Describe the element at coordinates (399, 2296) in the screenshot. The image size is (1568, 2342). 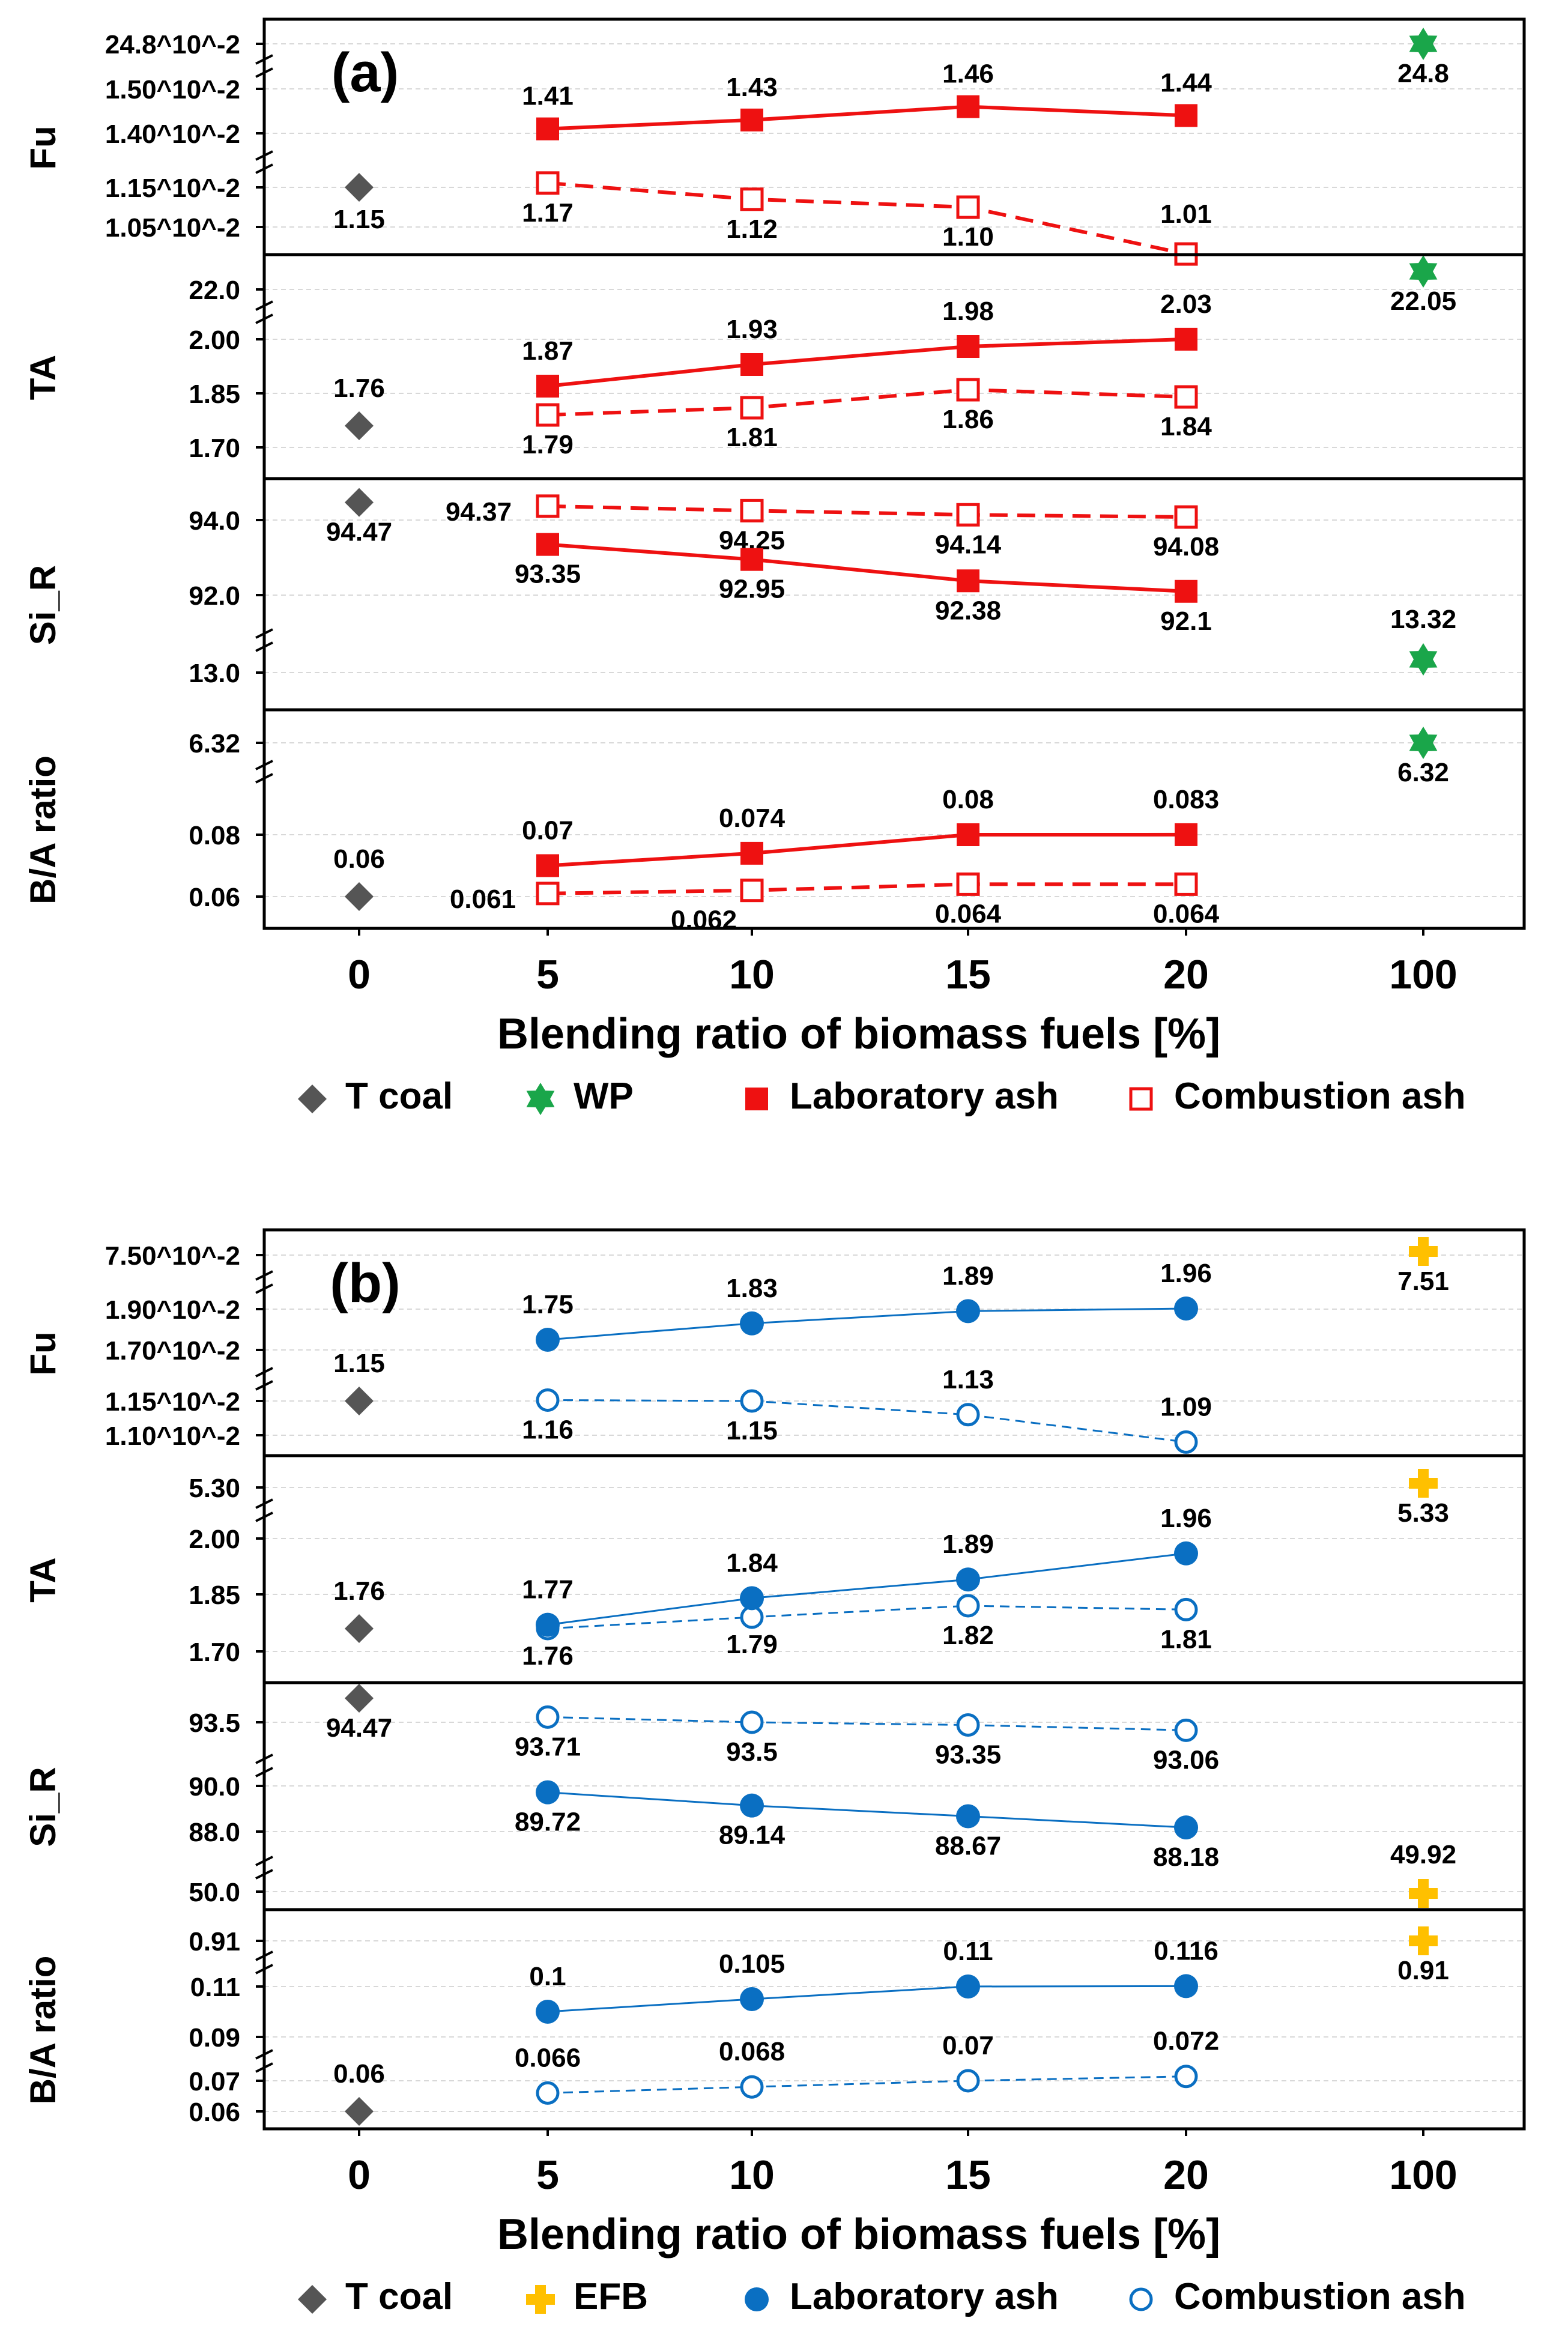
I see `legend-label: T coal` at that location.